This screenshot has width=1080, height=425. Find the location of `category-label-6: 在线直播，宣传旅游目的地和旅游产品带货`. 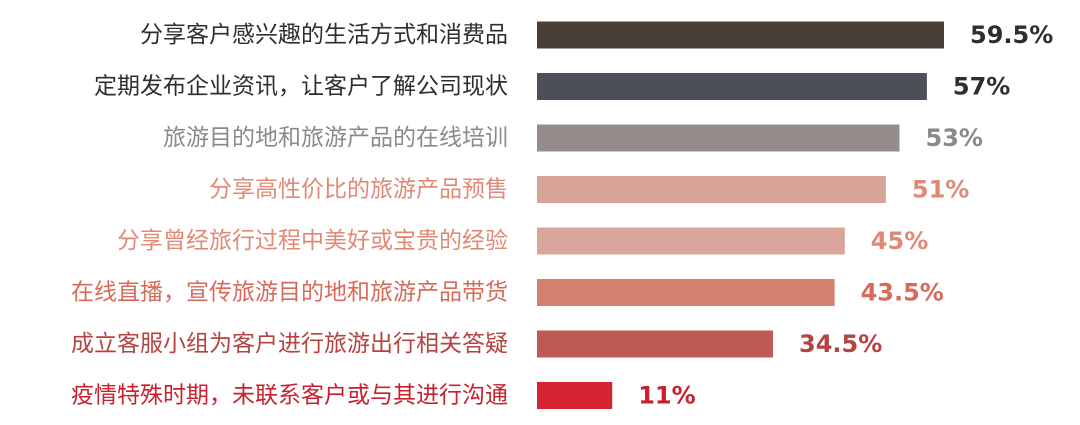

category-label-6: 在线直播，宣传旅游目的地和旅游产品带货 is located at coordinates (289, 293).